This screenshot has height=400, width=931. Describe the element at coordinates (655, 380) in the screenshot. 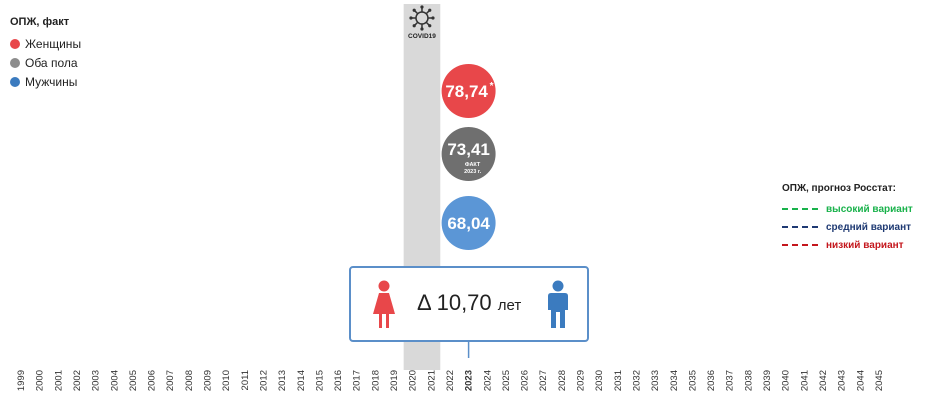

I see `x-tick-label: 2033` at that location.